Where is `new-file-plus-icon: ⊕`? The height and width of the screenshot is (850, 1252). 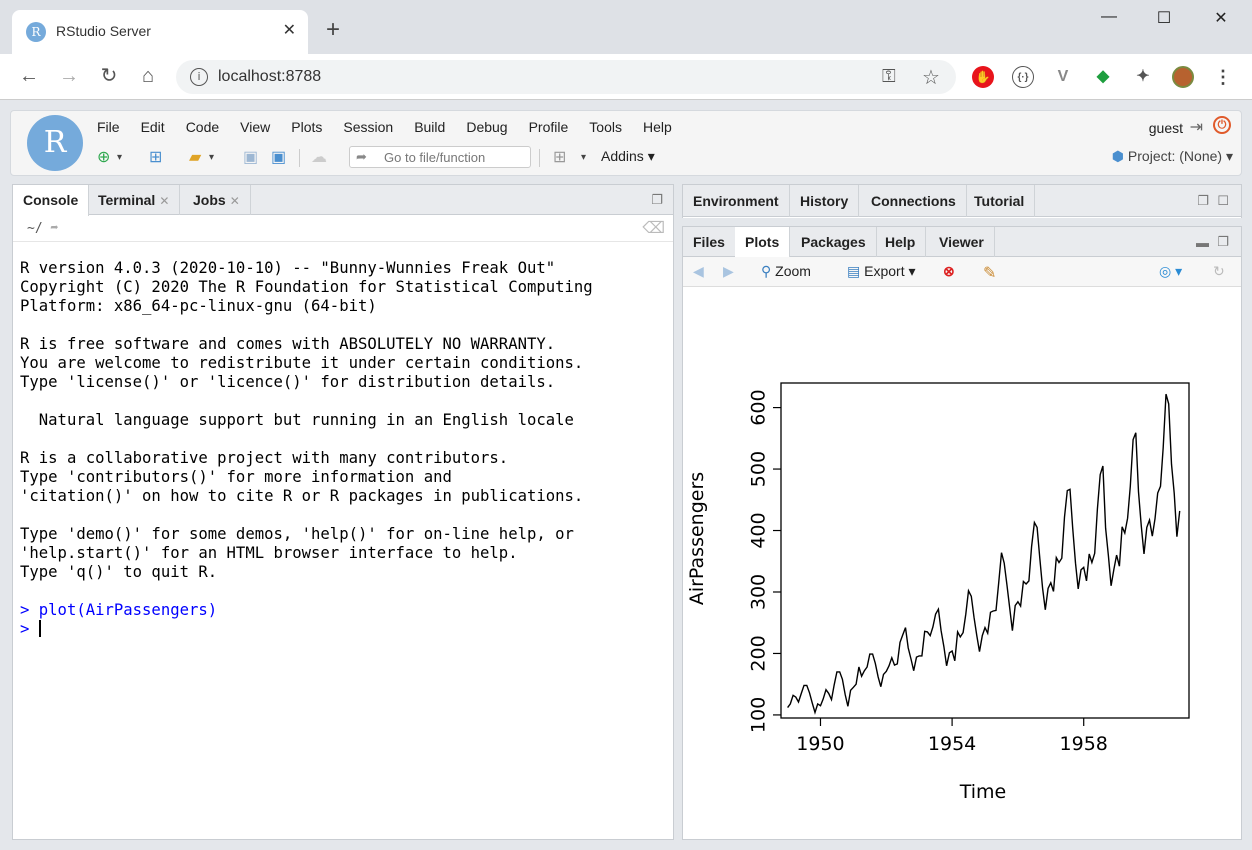 new-file-plus-icon: ⊕ is located at coordinates (104, 157).